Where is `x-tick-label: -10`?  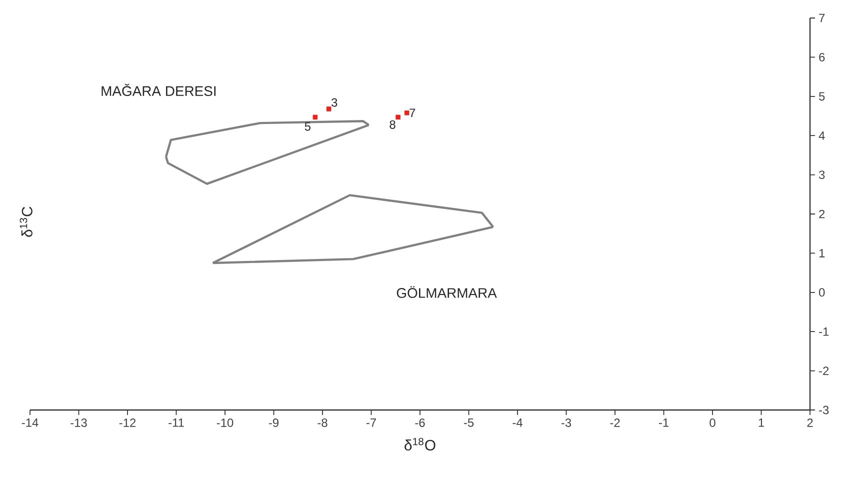 x-tick-label: -10 is located at coordinates (225, 422).